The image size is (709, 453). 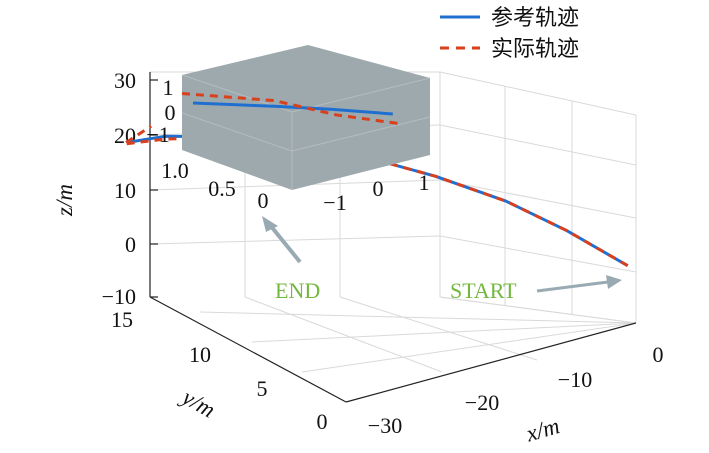 I want to click on z-tick-label: 30, so click(x=125, y=80).